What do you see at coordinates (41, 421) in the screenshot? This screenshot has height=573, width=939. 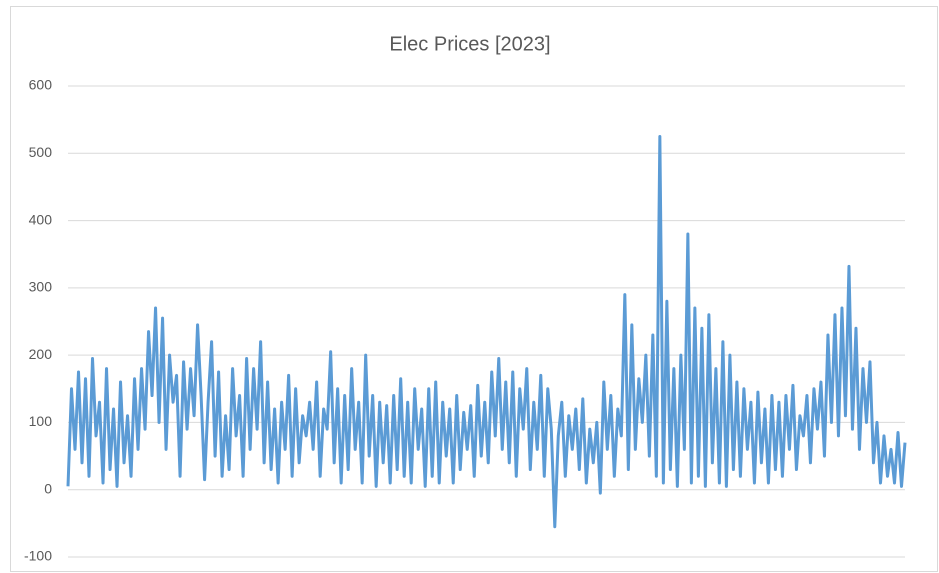 I see `y-tick-label: 100` at bounding box center [41, 421].